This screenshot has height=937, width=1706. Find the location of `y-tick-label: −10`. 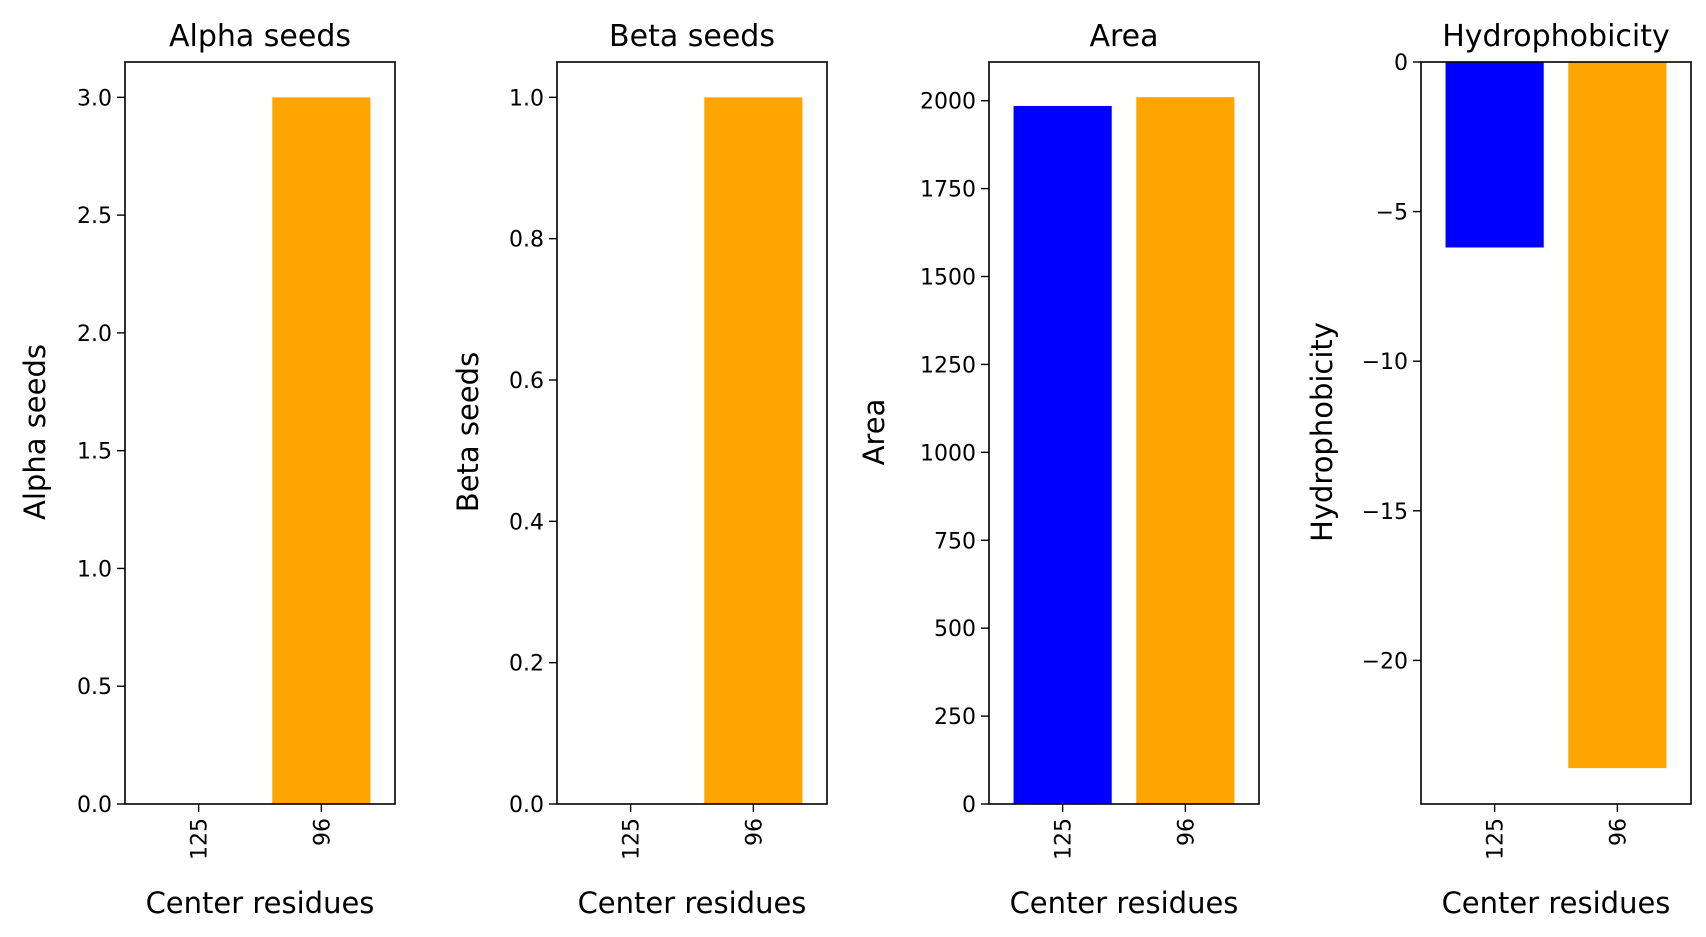

y-tick-label: −10 is located at coordinates (1385, 362).